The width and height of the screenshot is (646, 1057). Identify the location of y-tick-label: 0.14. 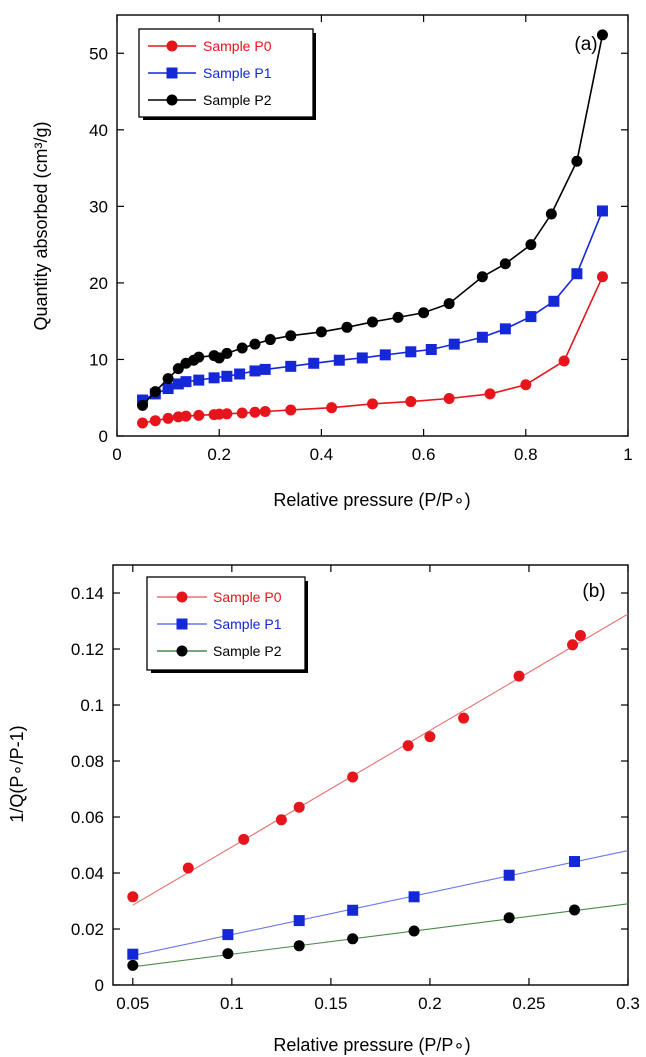
(87, 593).